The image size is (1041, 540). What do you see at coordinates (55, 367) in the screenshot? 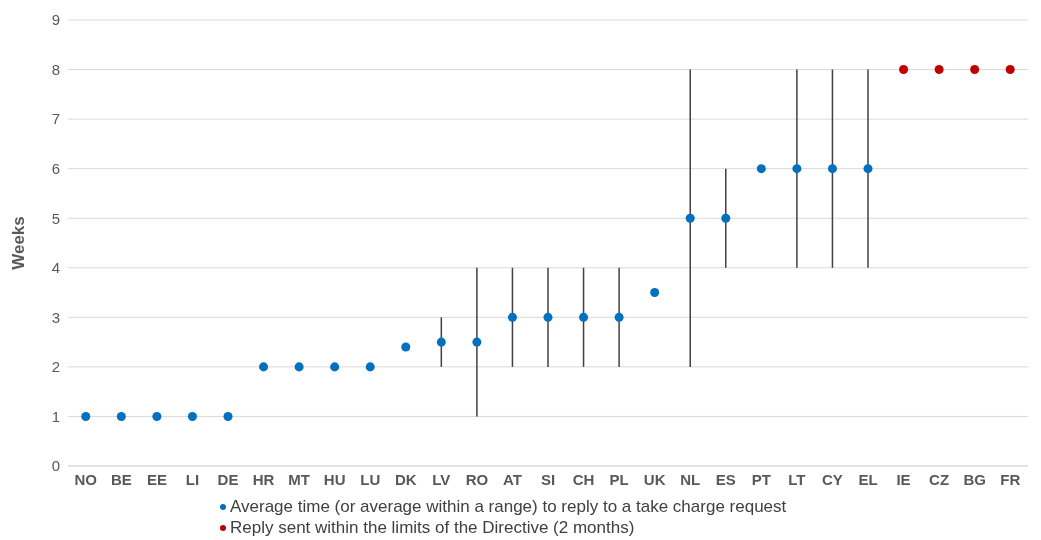
I see `y-tick-label: 2` at bounding box center [55, 367].